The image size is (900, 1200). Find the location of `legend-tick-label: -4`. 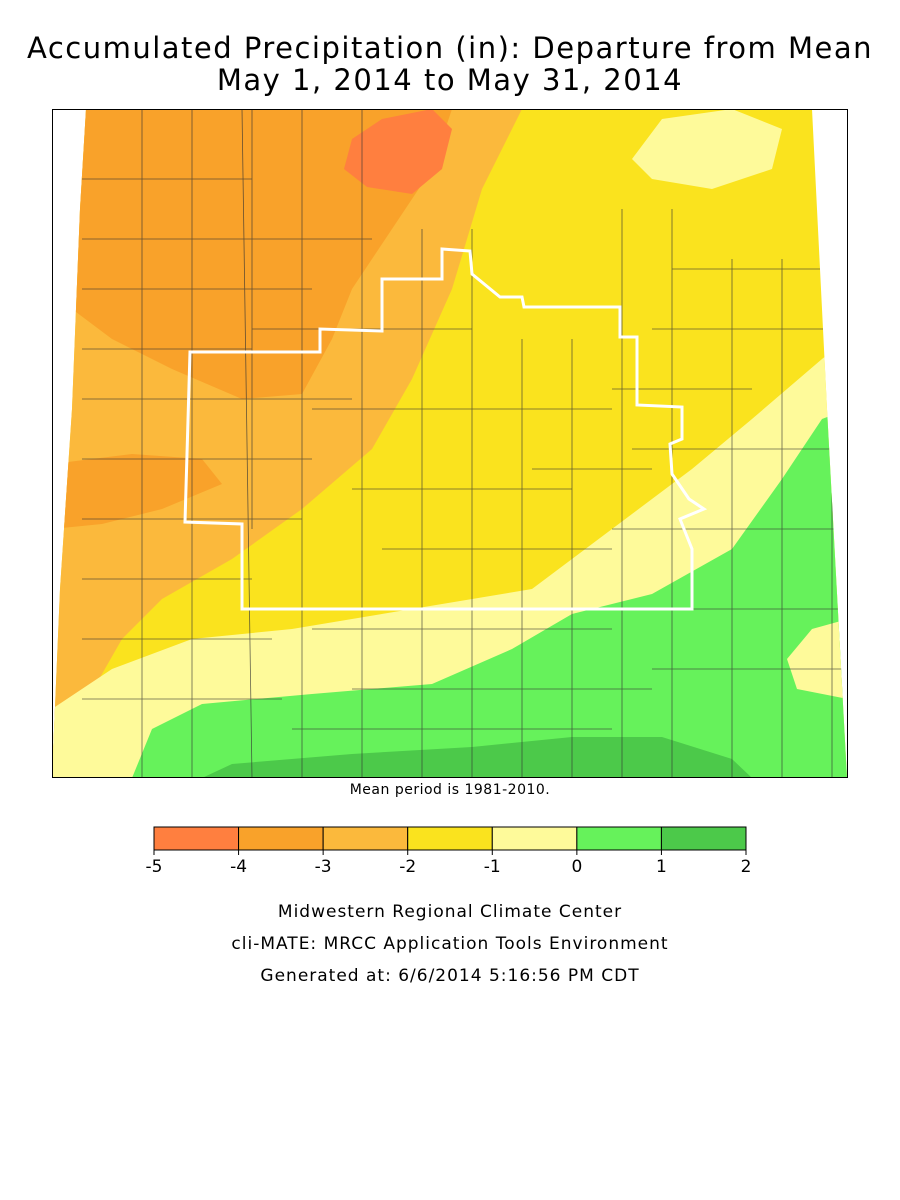

legend-tick-label: -4 is located at coordinates (238, 867).